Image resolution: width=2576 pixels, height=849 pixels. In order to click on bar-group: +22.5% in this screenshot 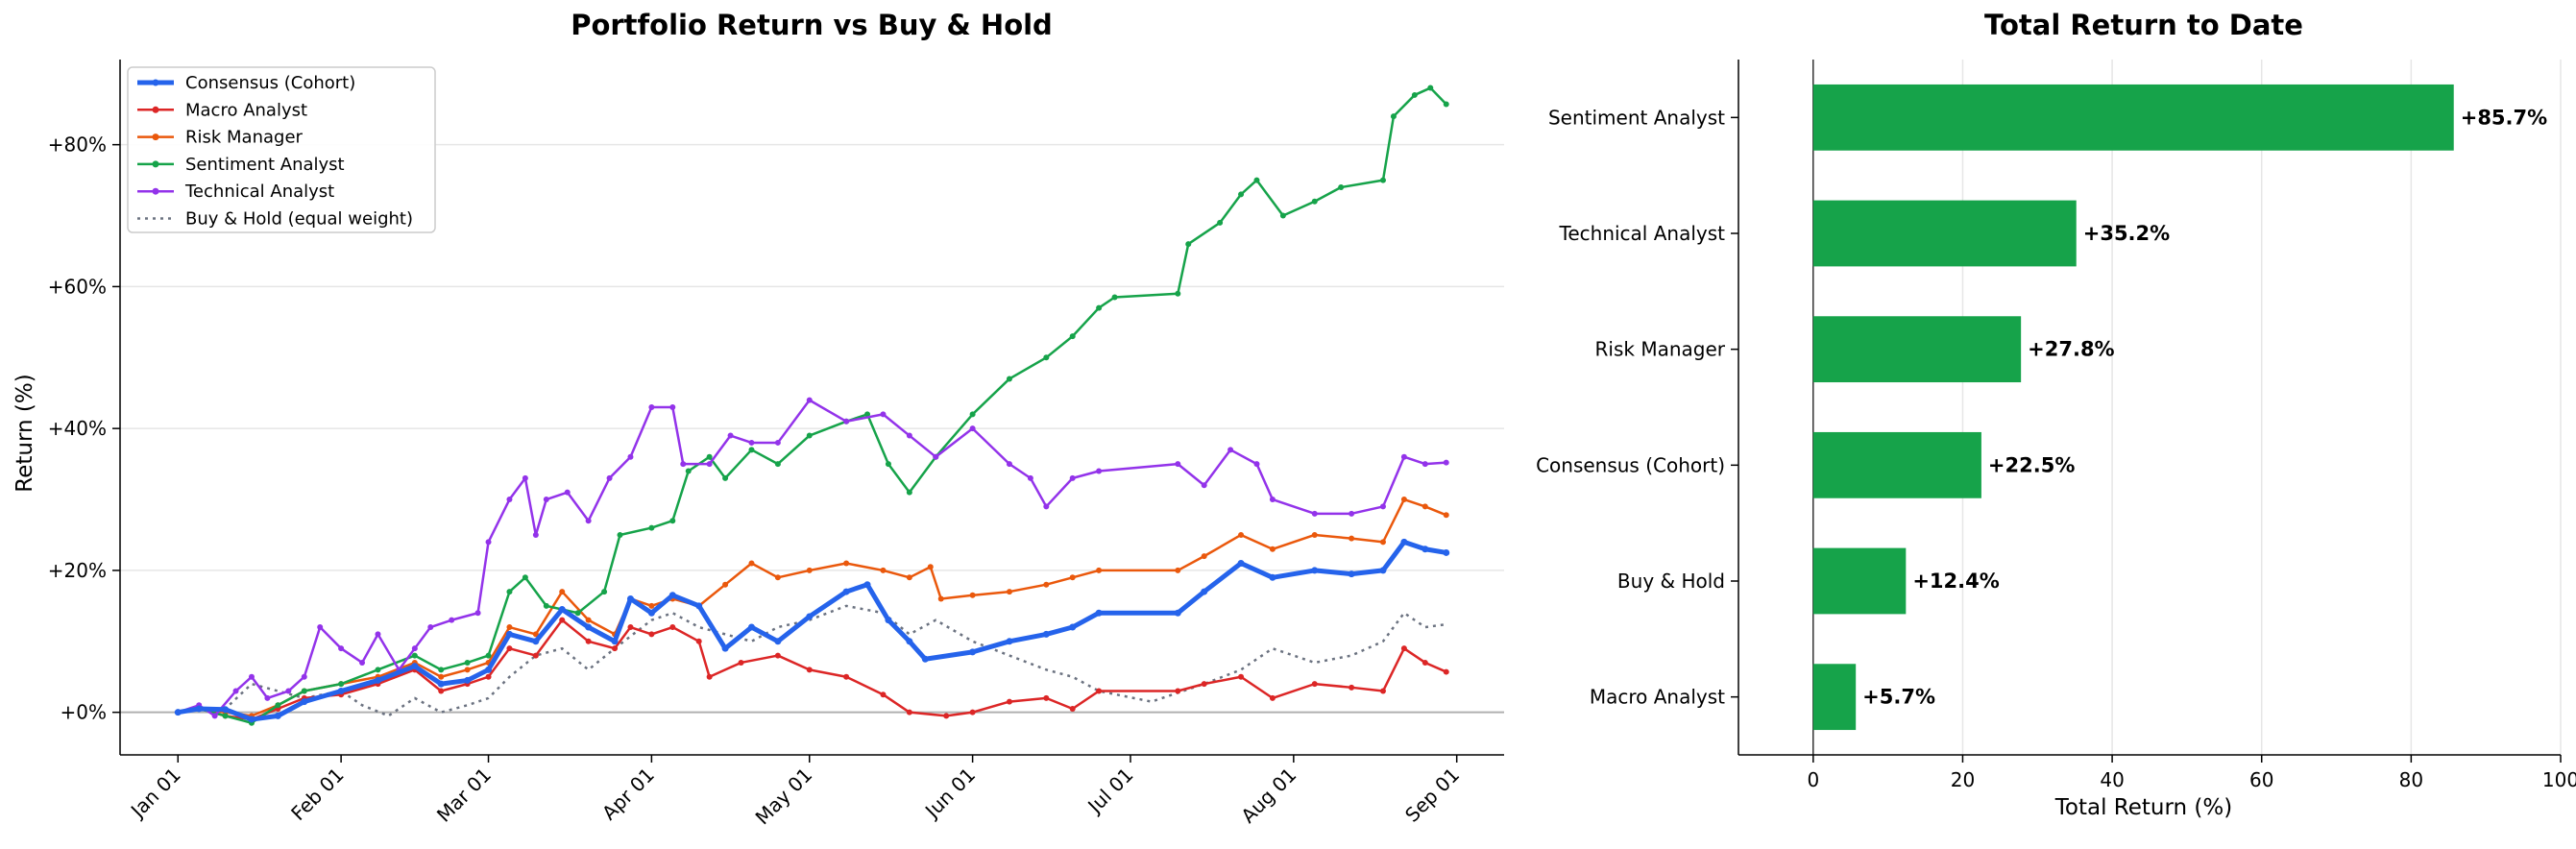, I will do `click(1943, 464)`.